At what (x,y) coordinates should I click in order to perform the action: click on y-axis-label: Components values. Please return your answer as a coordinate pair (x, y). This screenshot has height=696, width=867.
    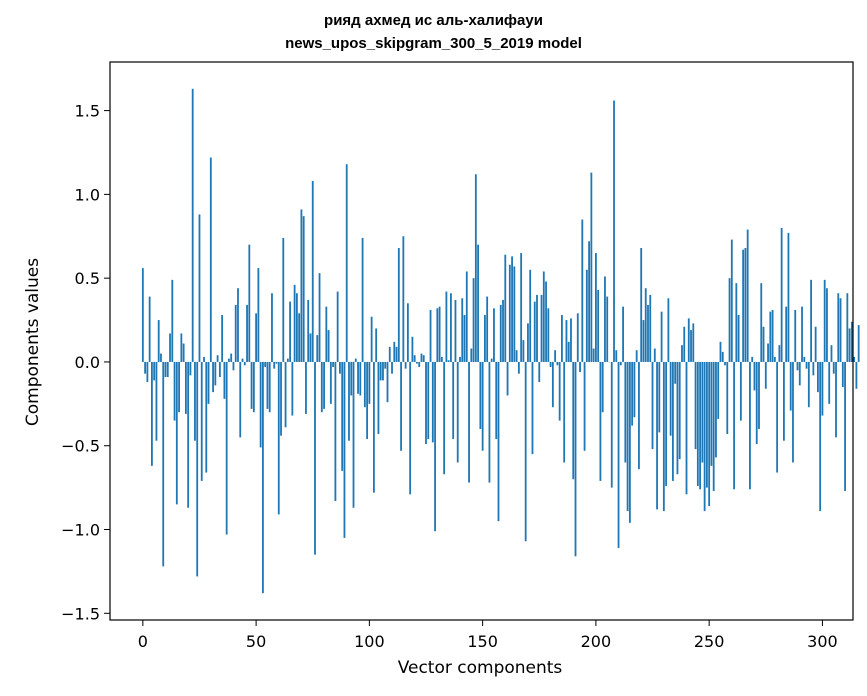
    Looking at the image, I should click on (33, 342).